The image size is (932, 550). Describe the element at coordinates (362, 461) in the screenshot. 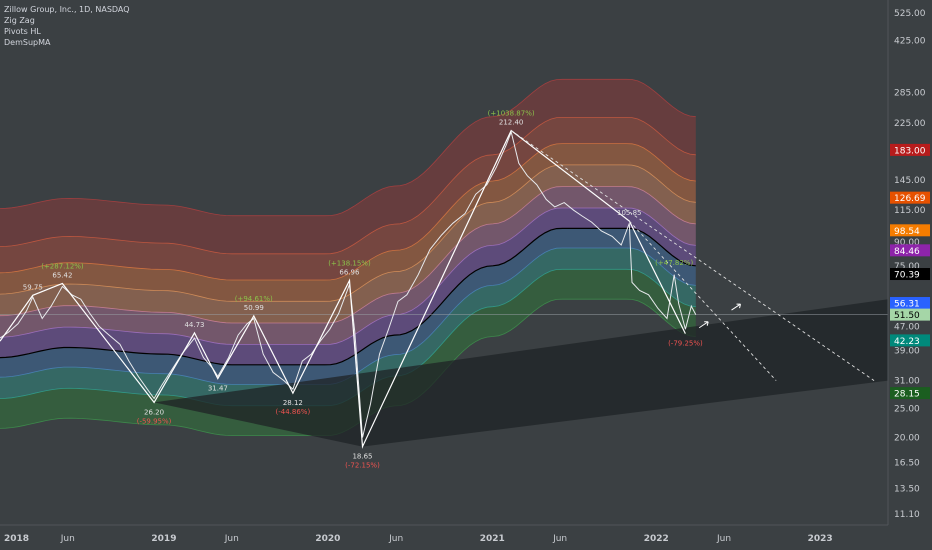

I see `pivot-label: 18.65(-72.15%)` at that location.